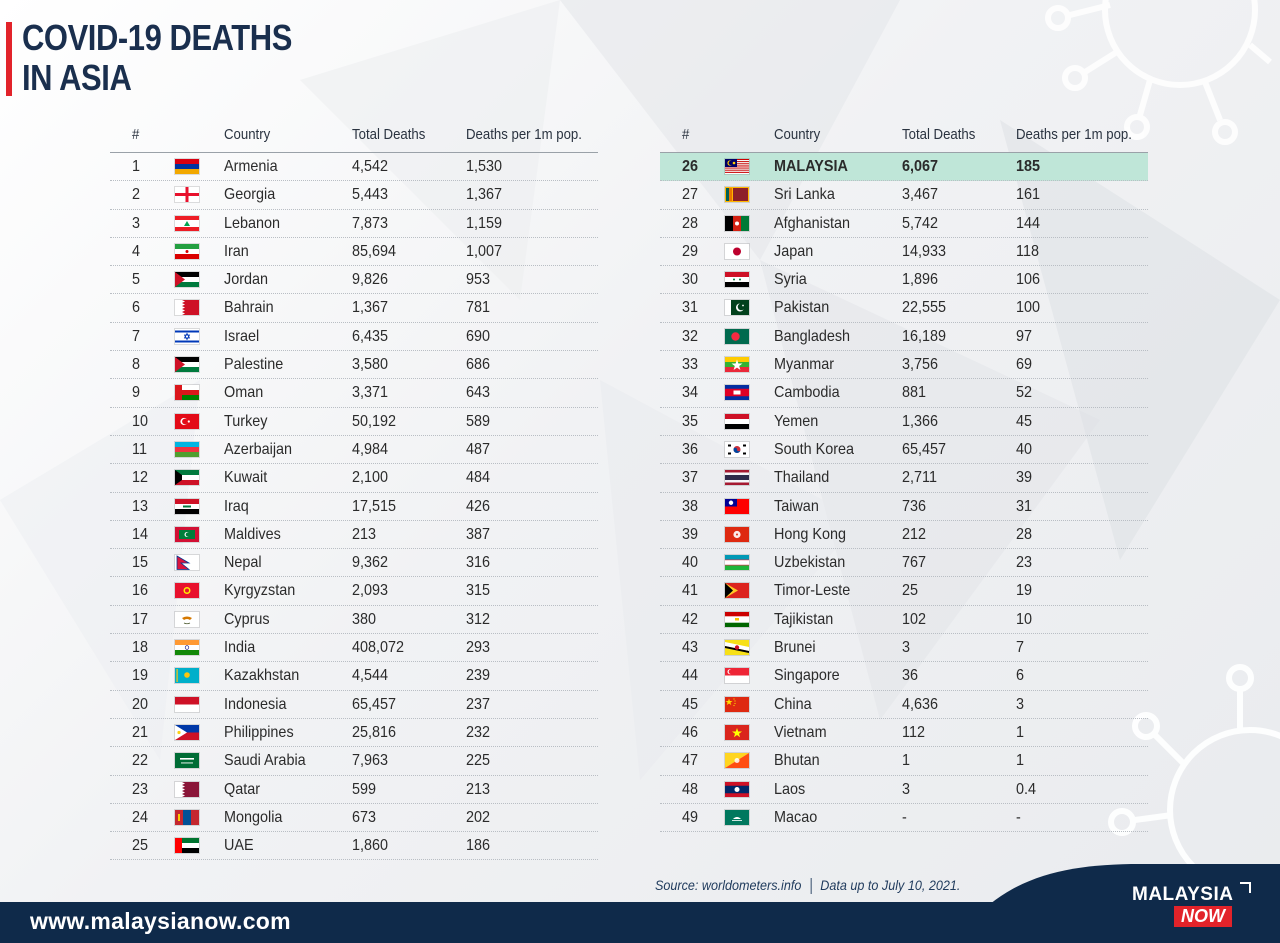 The width and height of the screenshot is (1280, 943). Describe the element at coordinates (737, 449) in the screenshot. I see `south-korea-flag-icon` at that location.